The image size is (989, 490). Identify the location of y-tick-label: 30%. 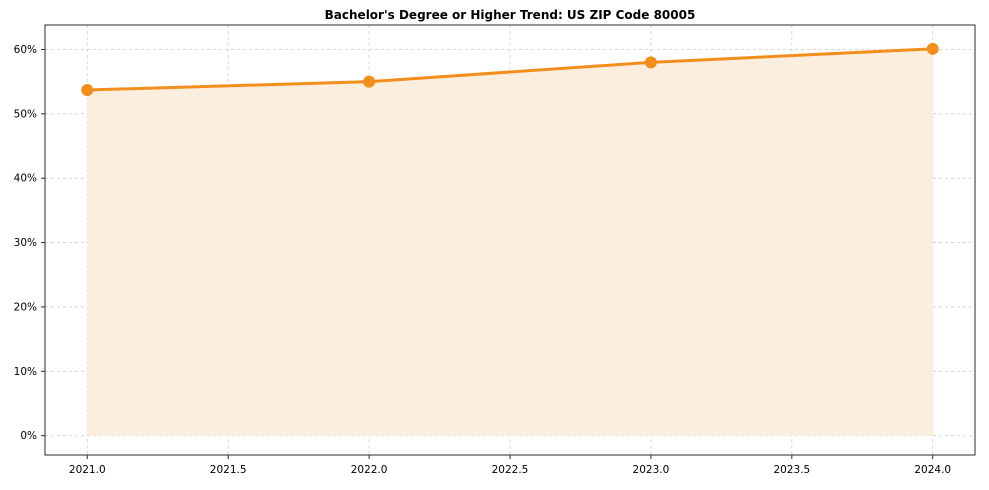
(25, 243).